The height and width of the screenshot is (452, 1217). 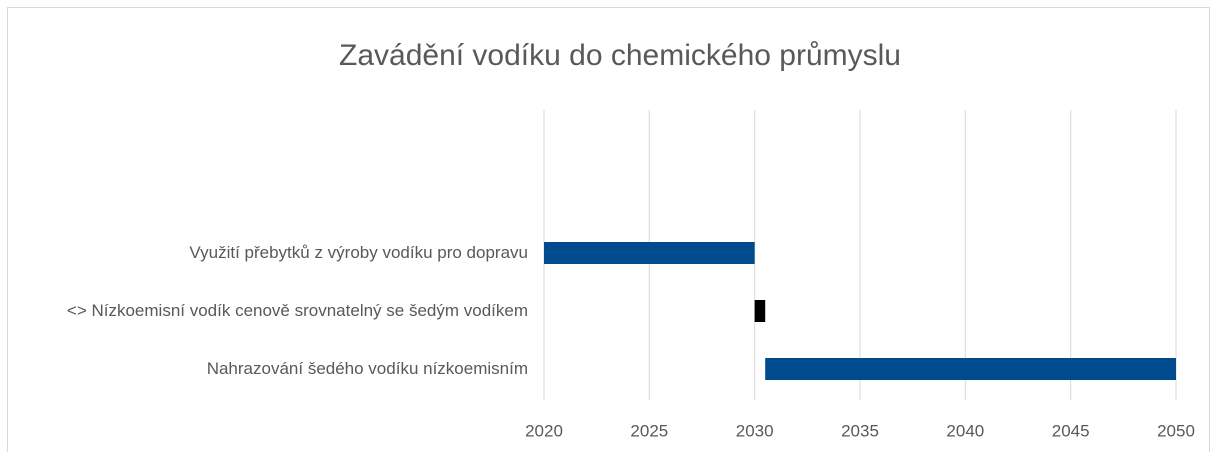 I want to click on x-tick-label: 2035, so click(x=860, y=430).